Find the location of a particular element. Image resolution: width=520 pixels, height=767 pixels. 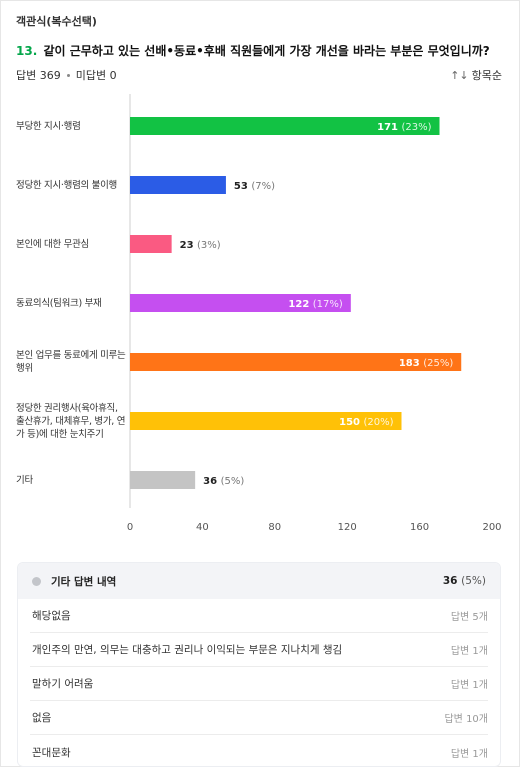

data-label-percent: (5%) is located at coordinates (233, 481).